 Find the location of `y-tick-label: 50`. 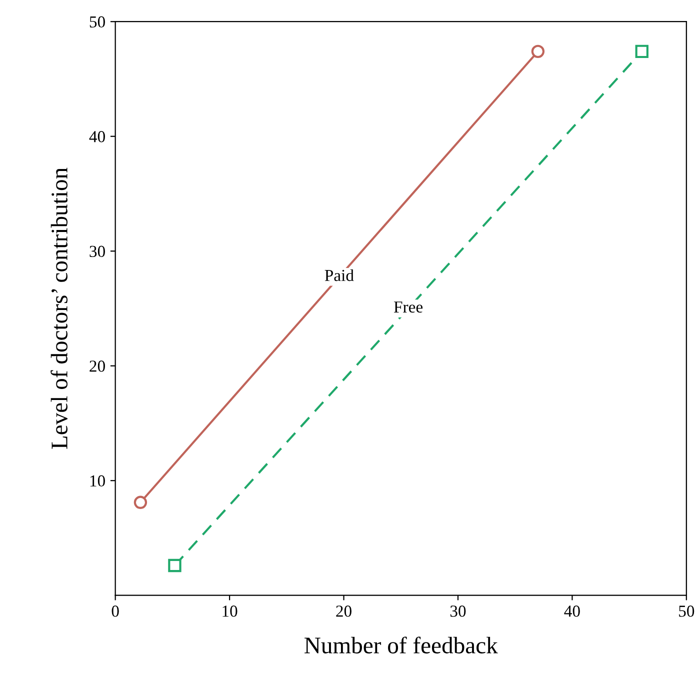

y-tick-label: 50 is located at coordinates (97, 22).